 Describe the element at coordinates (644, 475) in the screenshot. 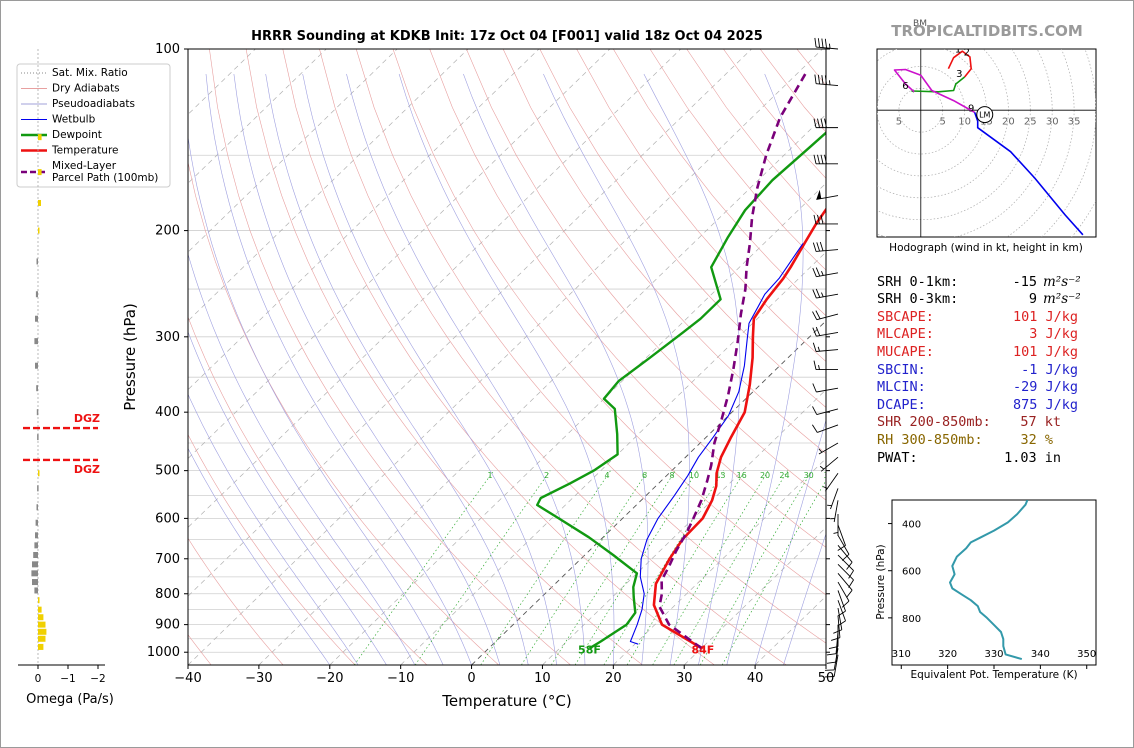

I see `mixing-ratio-label: 6` at that location.